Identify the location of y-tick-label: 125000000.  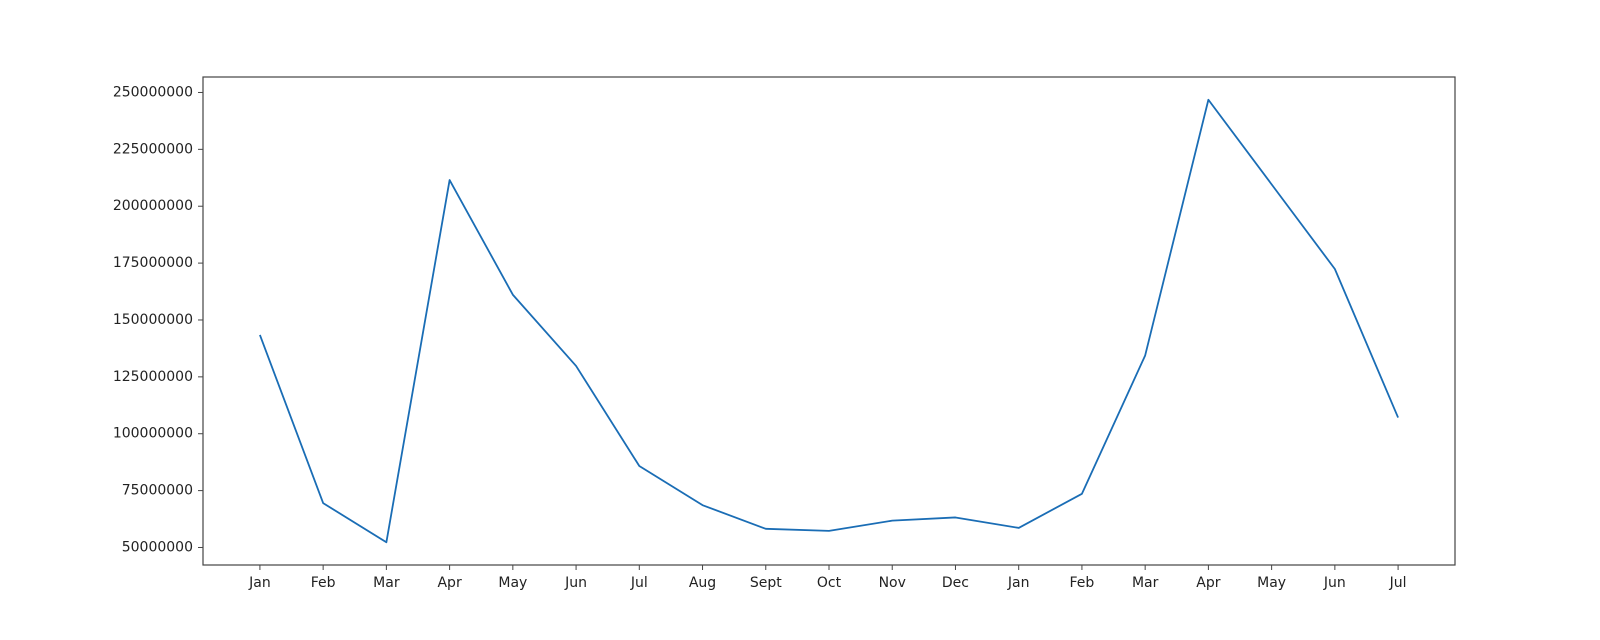
(153, 377).